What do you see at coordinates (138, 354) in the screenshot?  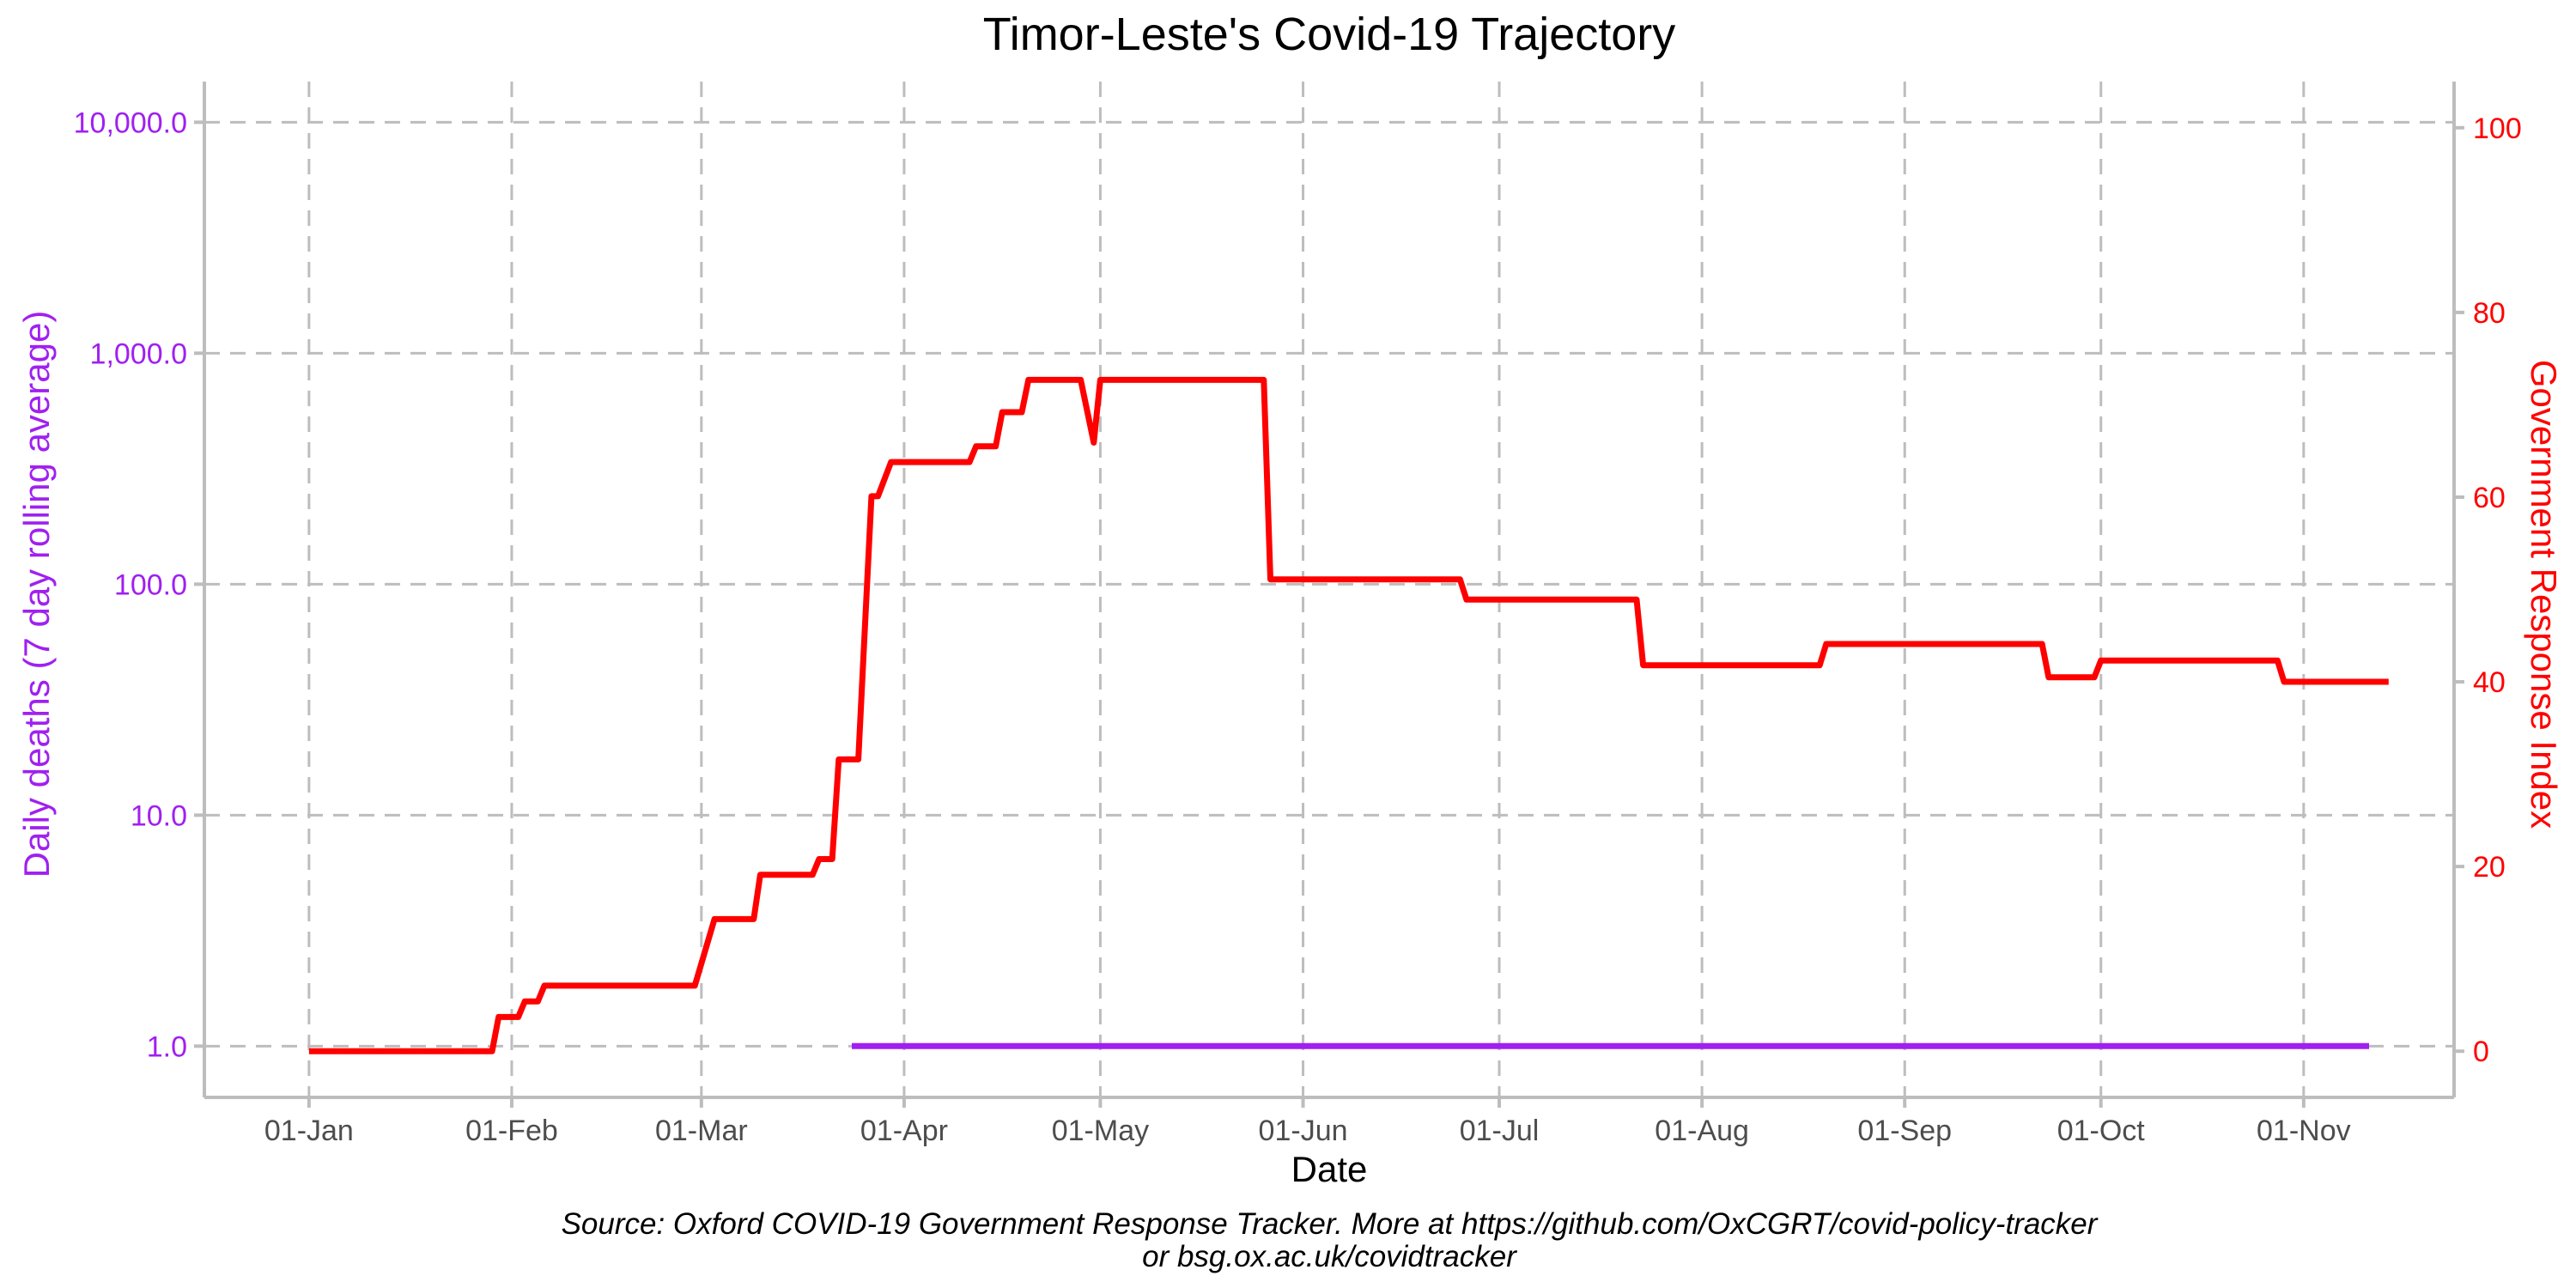 I see `left-tick-label: 1,000.0` at bounding box center [138, 354].